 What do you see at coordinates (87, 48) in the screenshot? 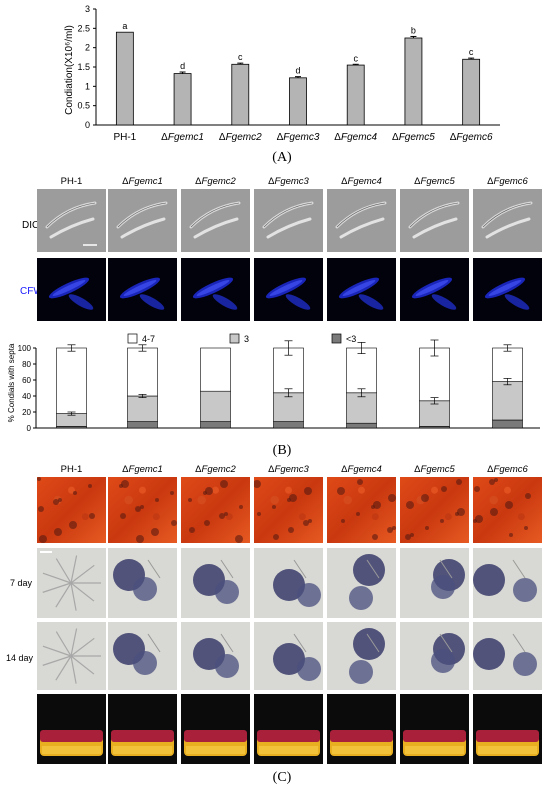
I see `y-tick-label: 2` at bounding box center [87, 48].